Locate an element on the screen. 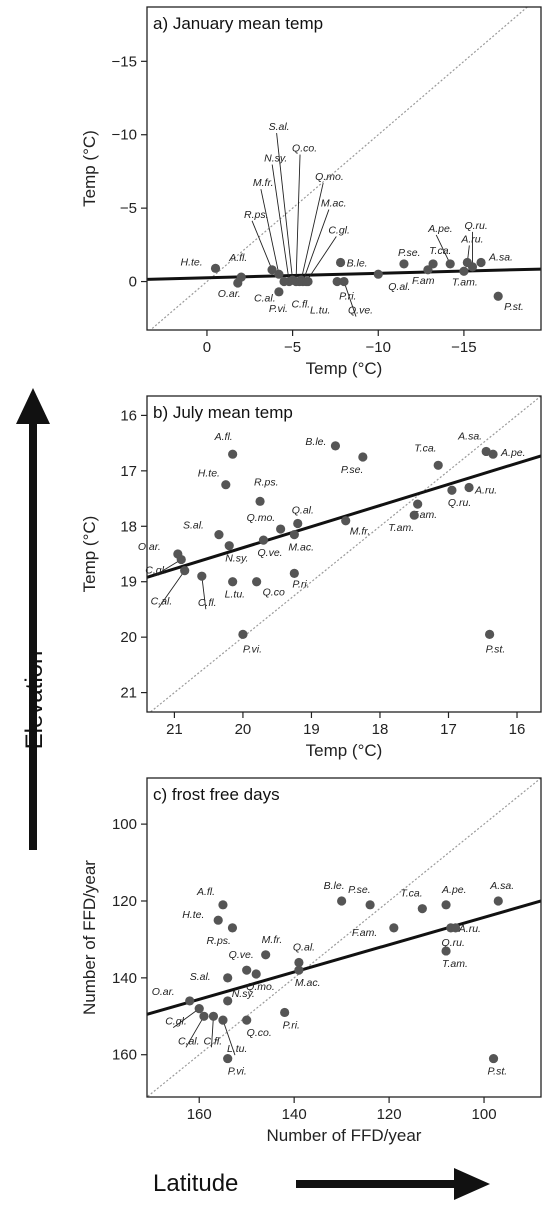  x-tick-label: −10 is located at coordinates (378, 347).